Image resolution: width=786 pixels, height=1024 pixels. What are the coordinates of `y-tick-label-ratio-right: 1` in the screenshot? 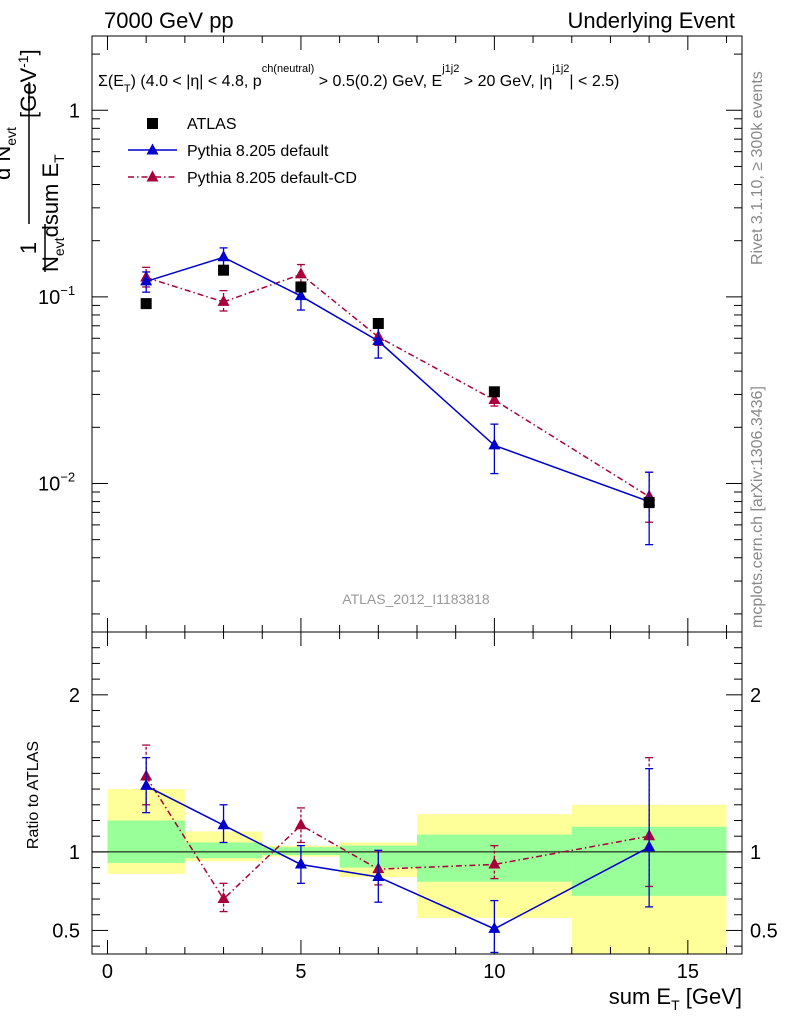 It's located at (755, 853).